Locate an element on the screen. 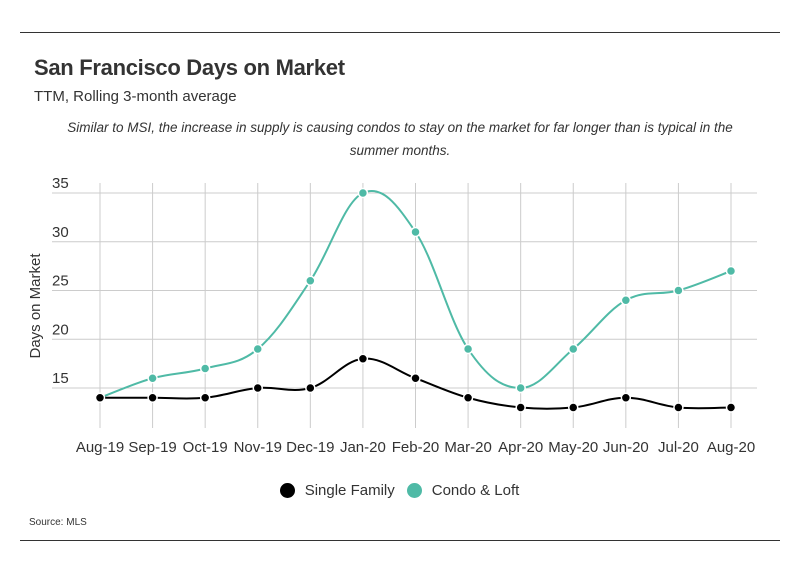 This screenshot has height=575, width=799. legend-label-condo-loft: Condo & Loft is located at coordinates (475, 490).